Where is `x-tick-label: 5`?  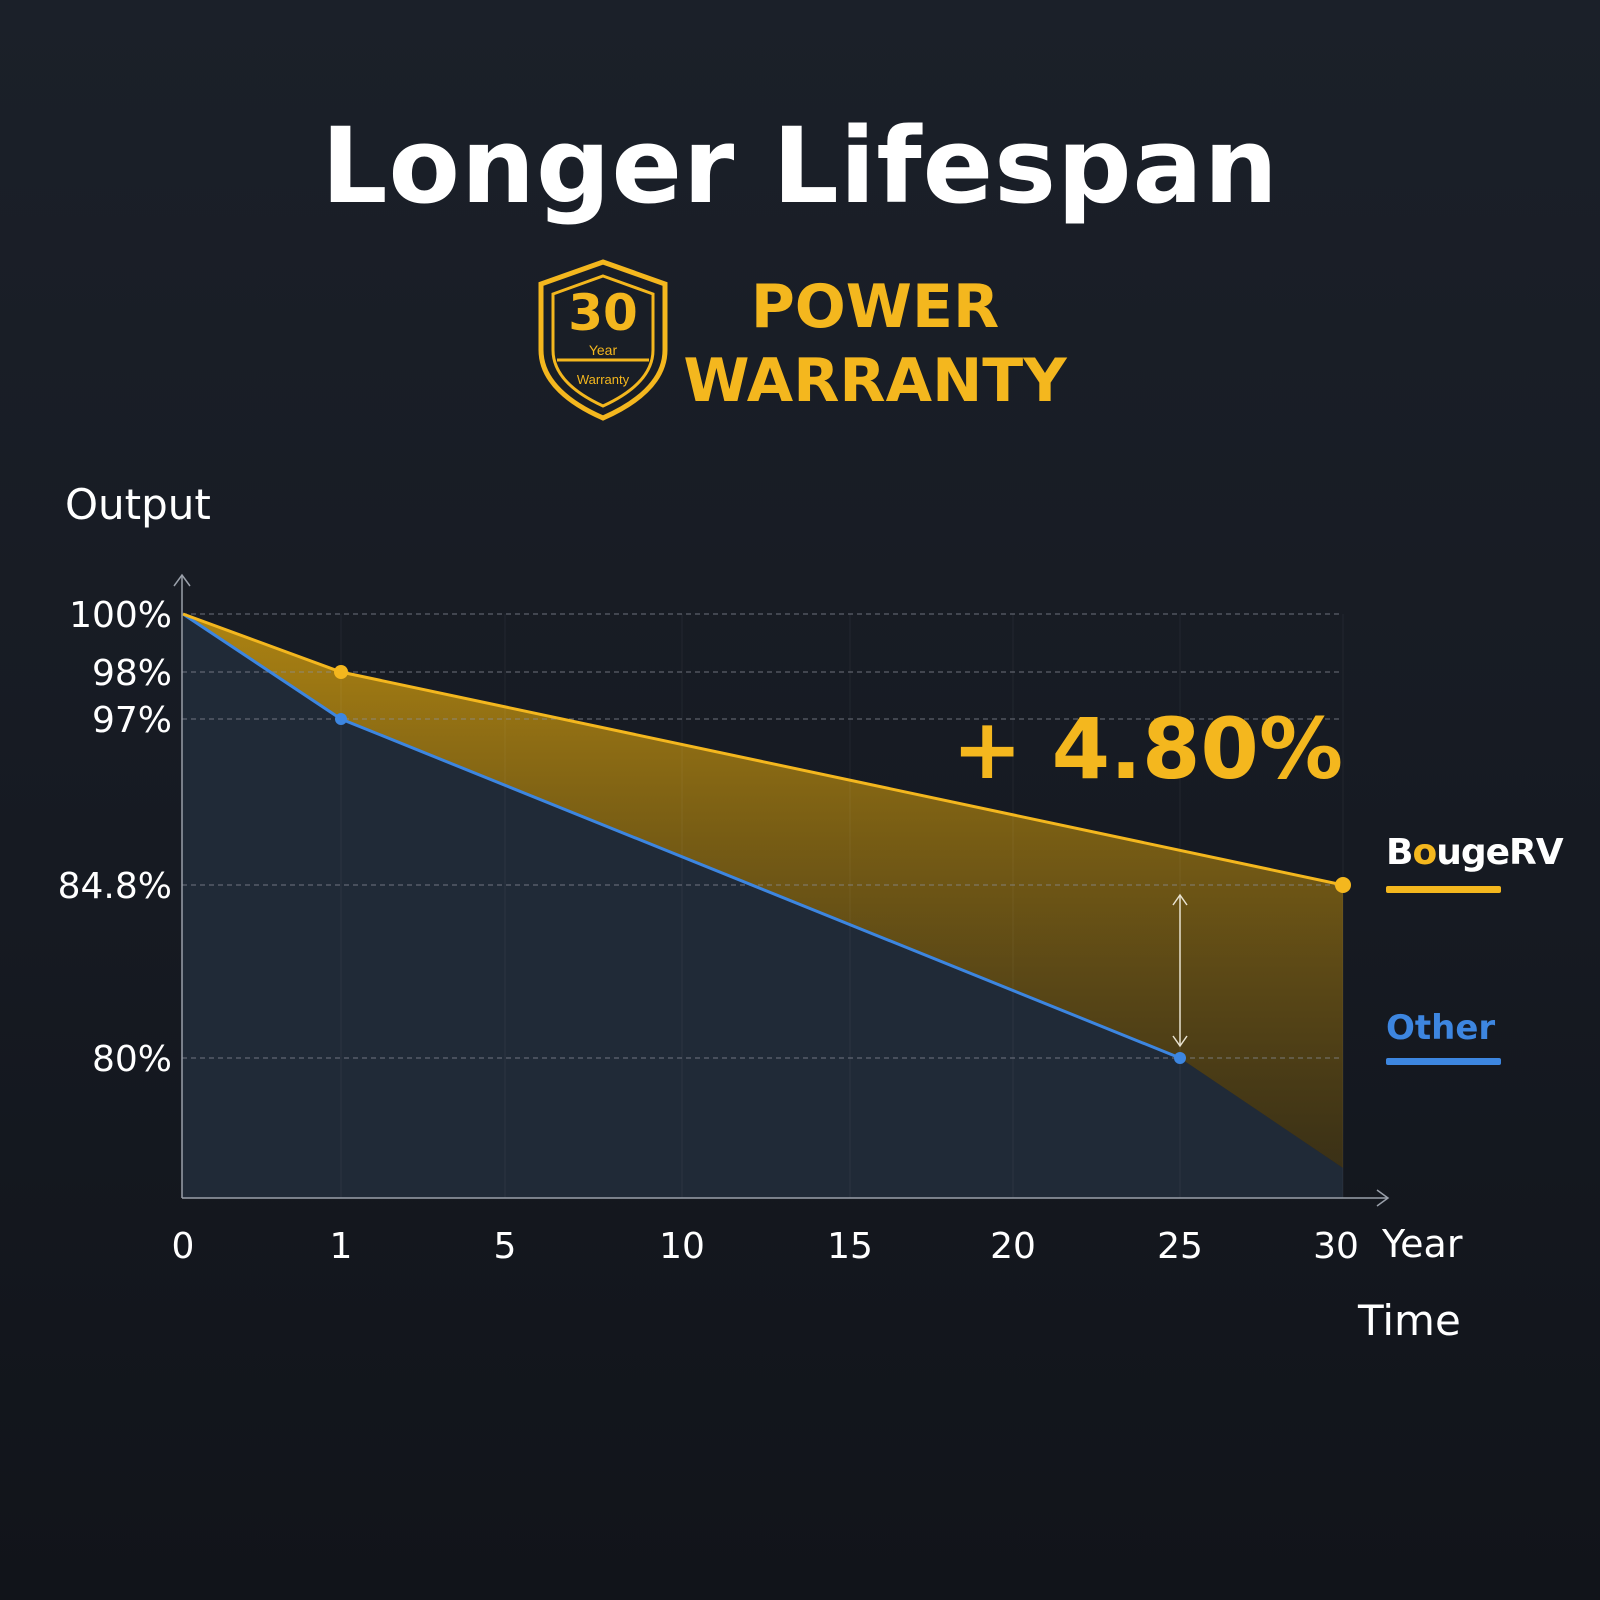 x-tick-label: 5 is located at coordinates (505, 1246).